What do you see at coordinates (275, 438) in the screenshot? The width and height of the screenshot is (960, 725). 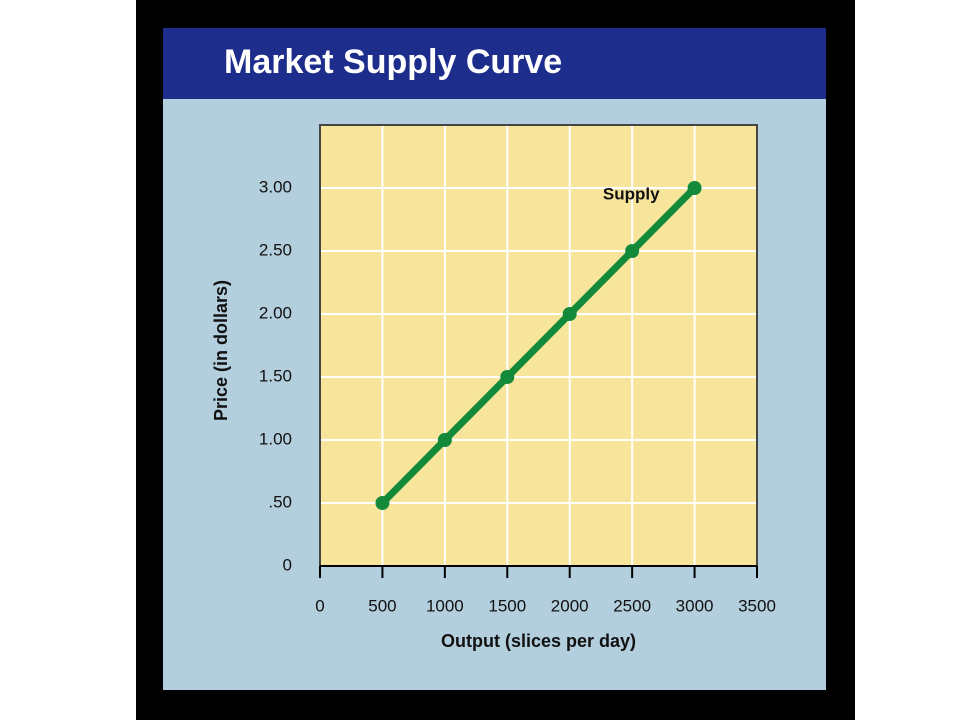 I see `y-tick-label: 1.00` at bounding box center [275, 438].